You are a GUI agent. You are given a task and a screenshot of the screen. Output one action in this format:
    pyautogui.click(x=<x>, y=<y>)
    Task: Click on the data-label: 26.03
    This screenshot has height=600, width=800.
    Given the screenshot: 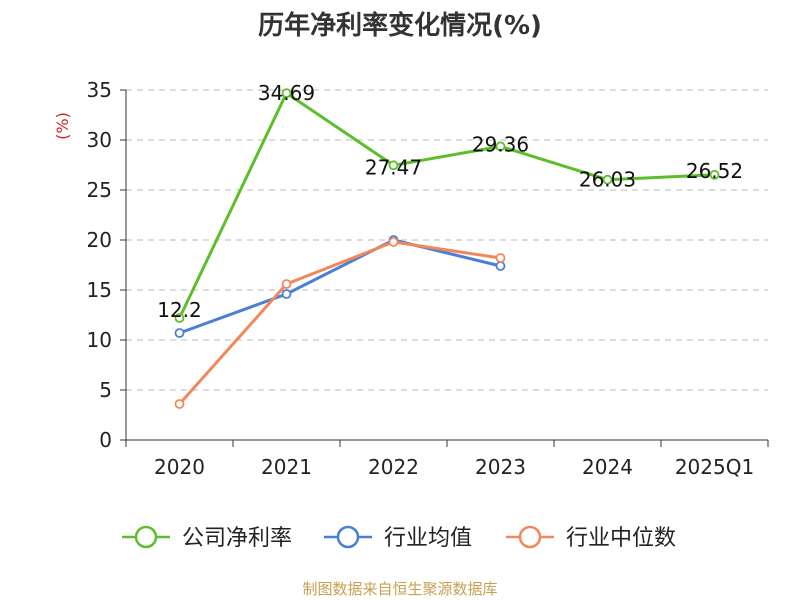 What is the action you would take?
    pyautogui.click(x=607, y=180)
    